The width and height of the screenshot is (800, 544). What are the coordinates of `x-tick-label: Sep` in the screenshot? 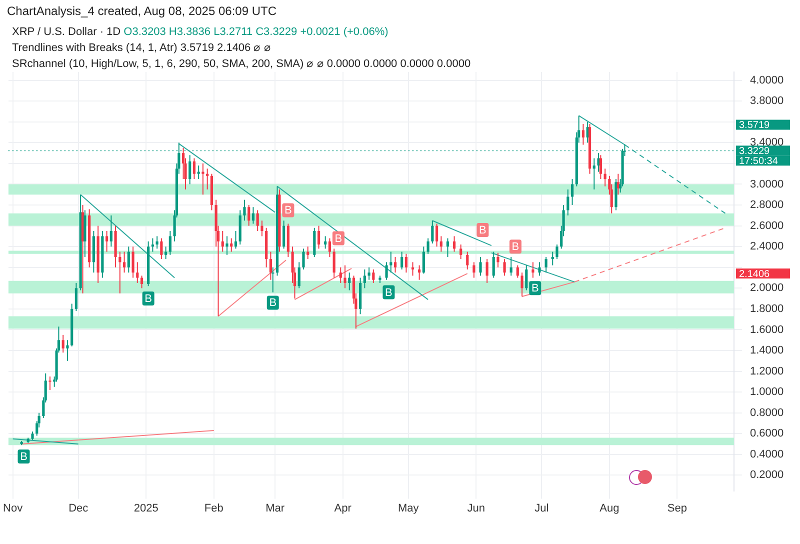 It's located at (677, 508).